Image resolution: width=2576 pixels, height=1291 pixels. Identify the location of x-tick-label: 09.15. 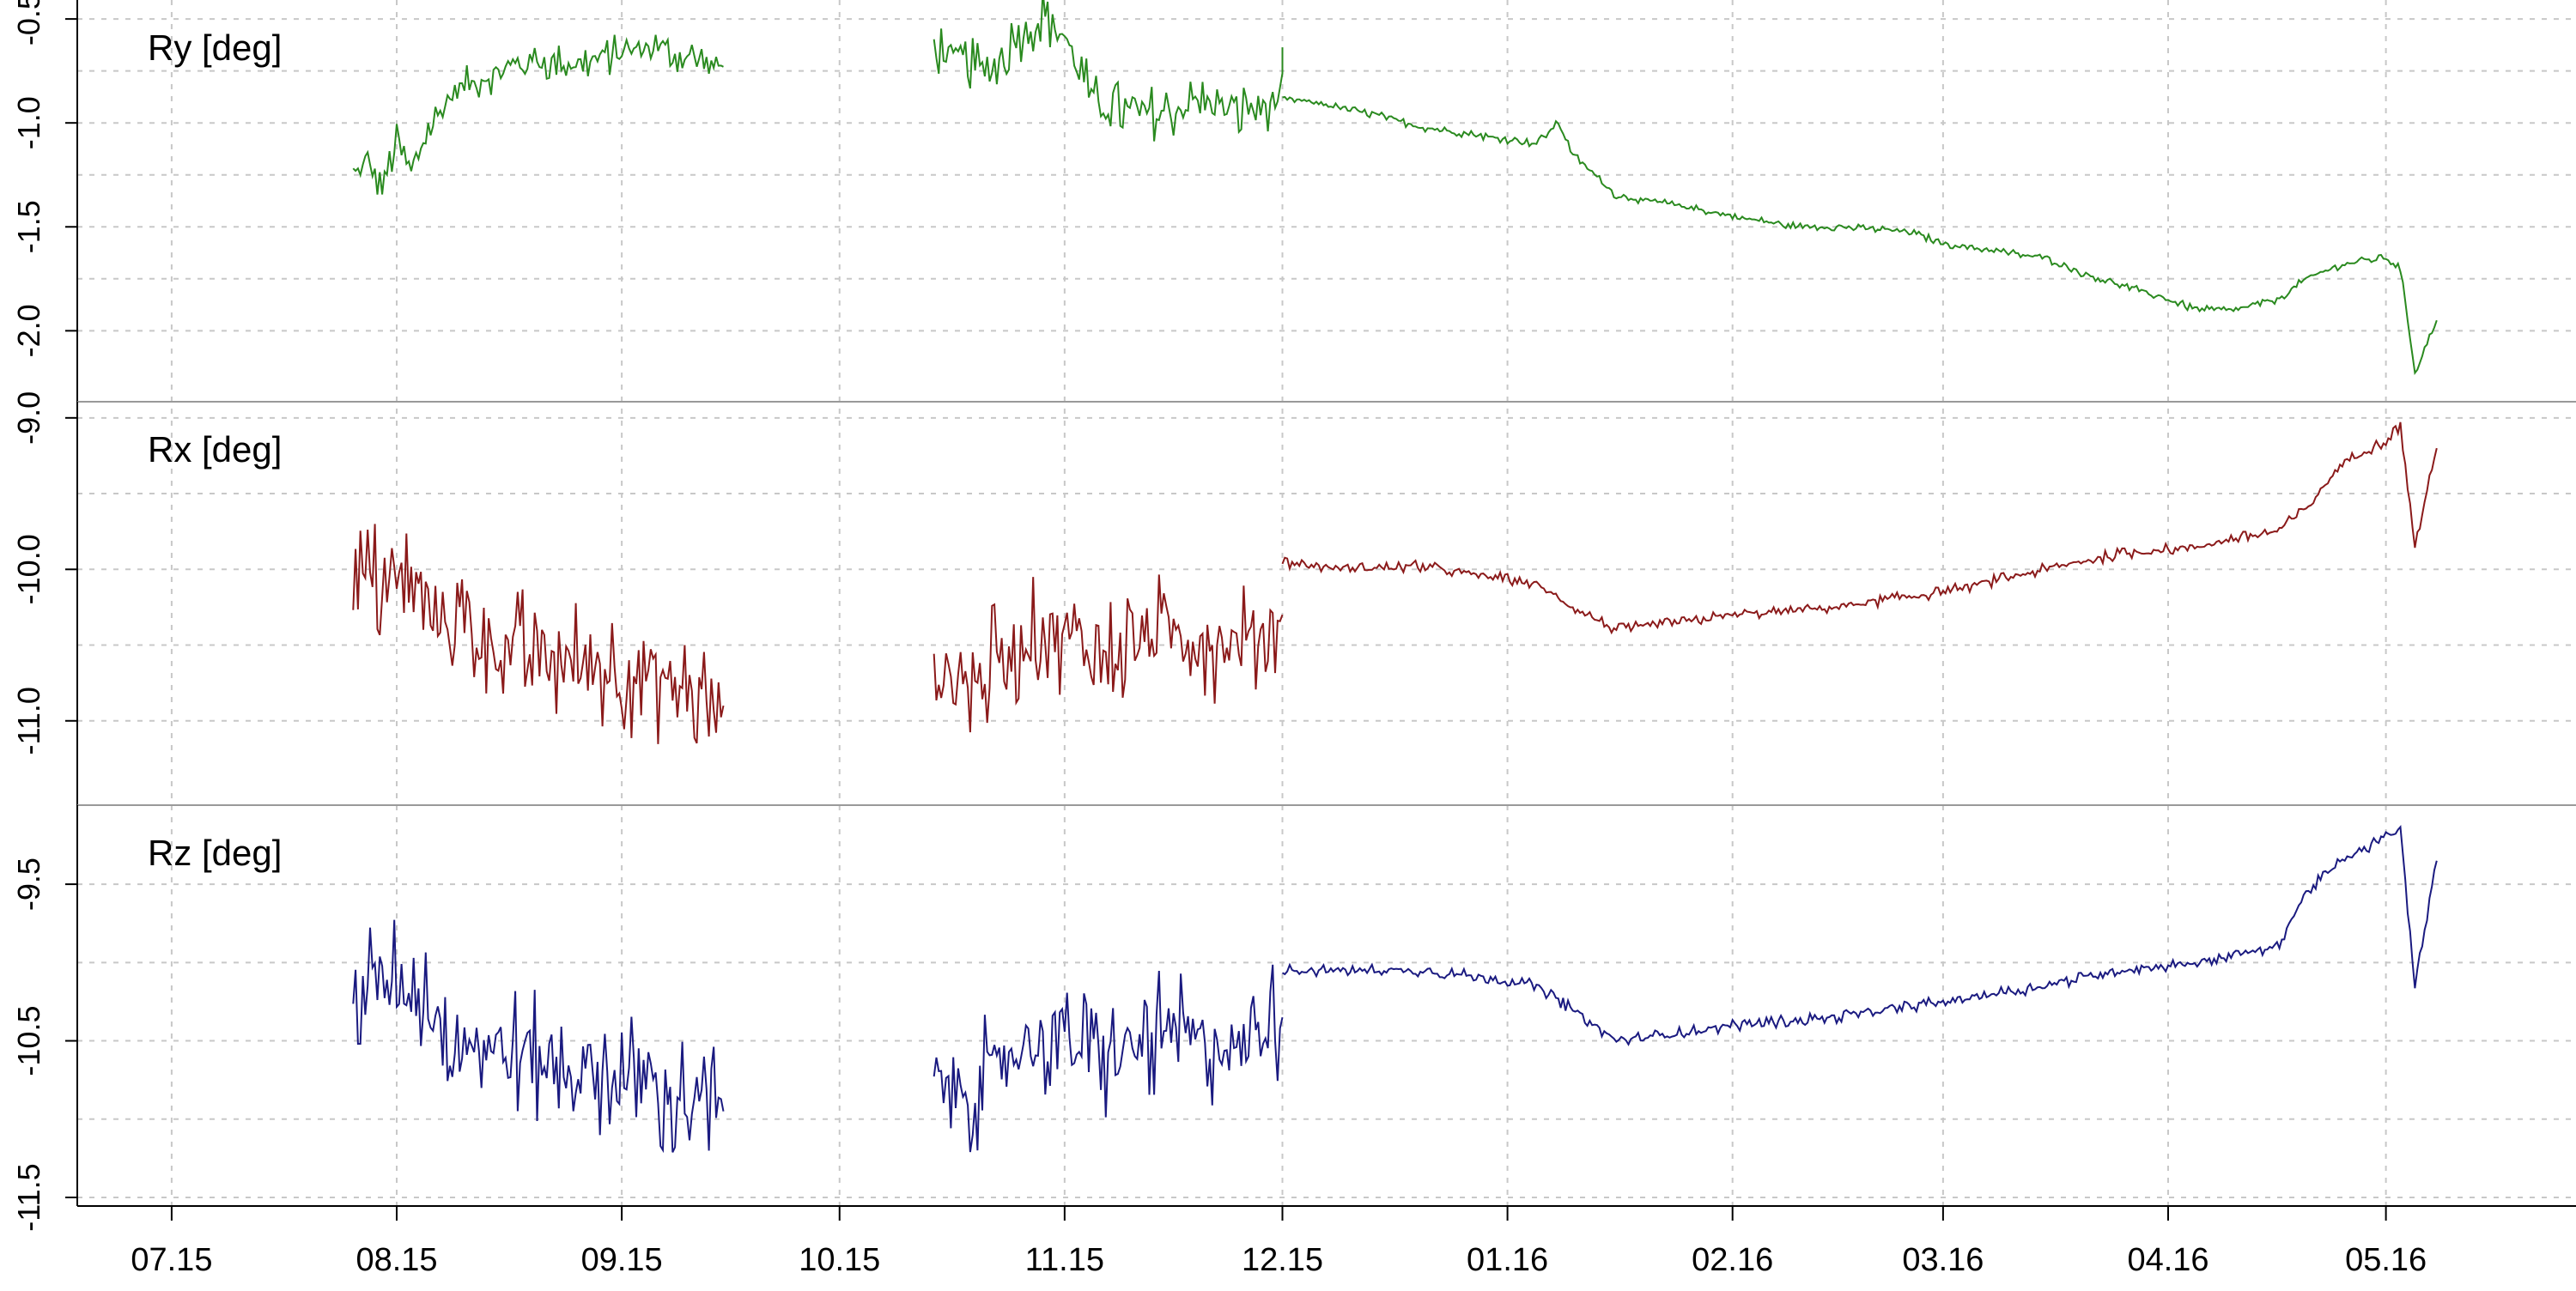
(622, 1260).